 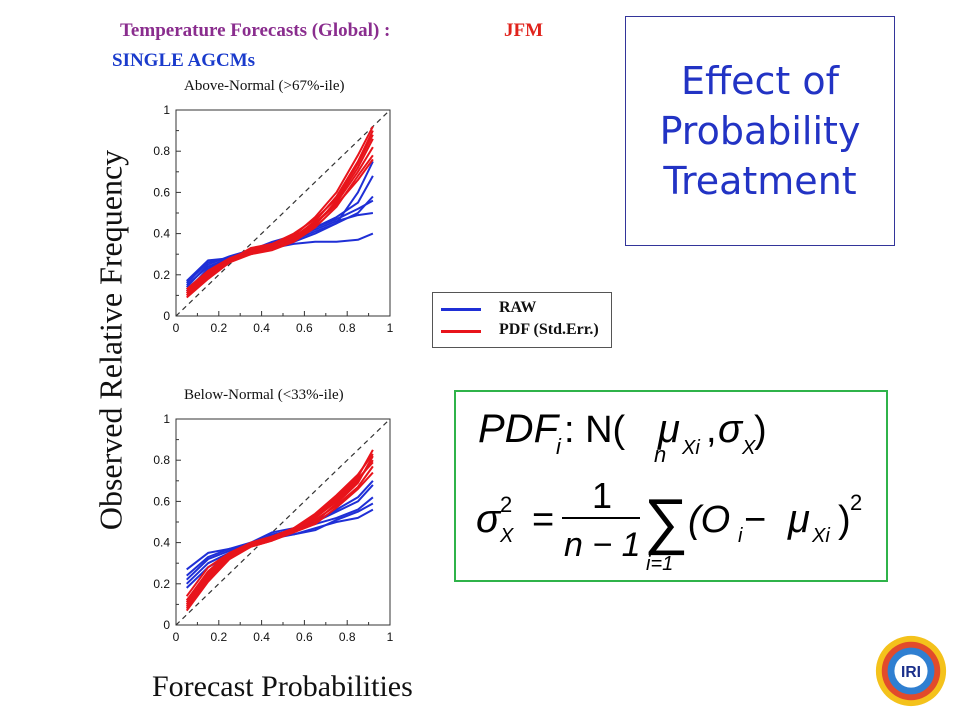 What do you see at coordinates (748, 448) in the screenshot?
I see `formula-sub-x: X` at bounding box center [748, 448].